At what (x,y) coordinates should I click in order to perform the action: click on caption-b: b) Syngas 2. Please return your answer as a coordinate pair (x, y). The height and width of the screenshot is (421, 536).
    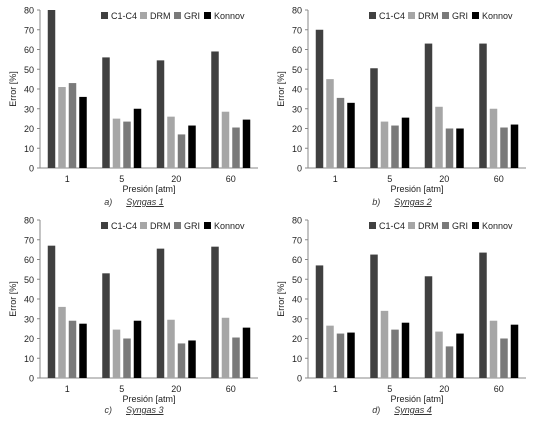
    Looking at the image, I should click on (402, 202).